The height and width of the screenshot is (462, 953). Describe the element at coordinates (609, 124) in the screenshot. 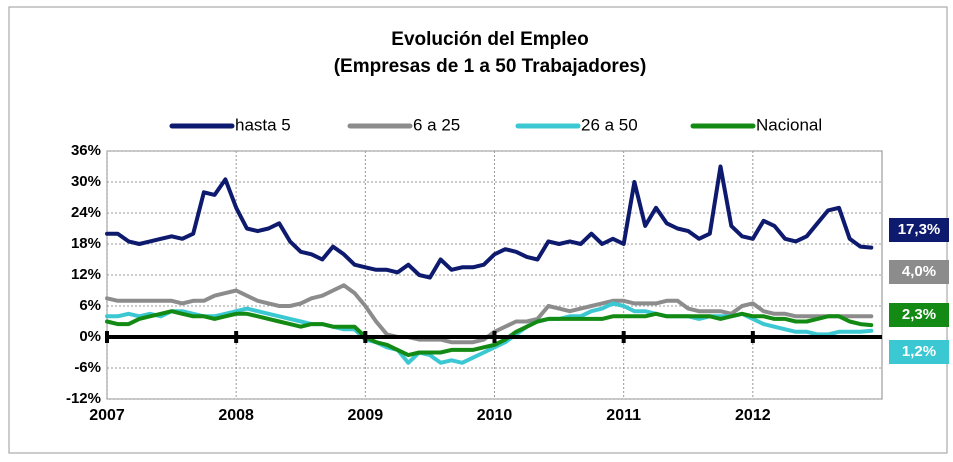

I see `legend-label: 26 a 50` at that location.